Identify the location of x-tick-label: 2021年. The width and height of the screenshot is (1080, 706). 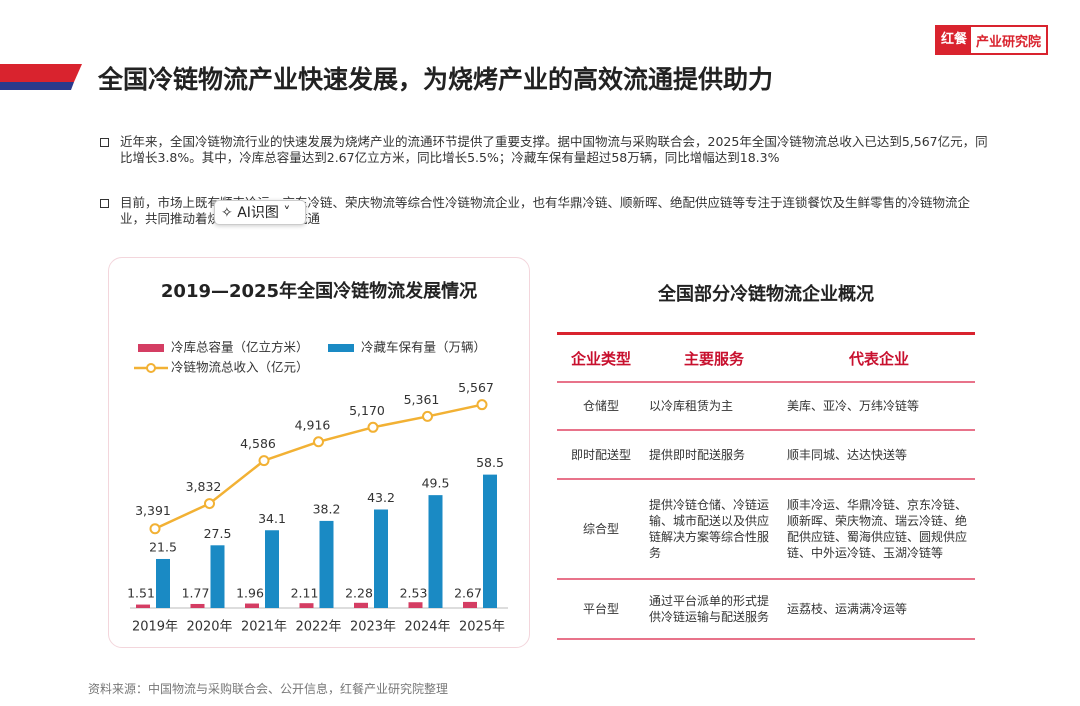
(264, 627).